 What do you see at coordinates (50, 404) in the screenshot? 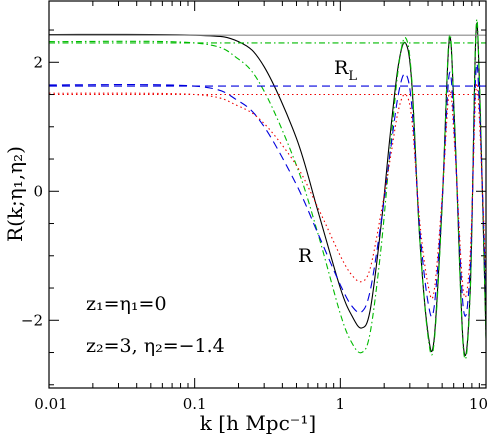
I see `x-tick-label: 0.01` at bounding box center [50, 404].